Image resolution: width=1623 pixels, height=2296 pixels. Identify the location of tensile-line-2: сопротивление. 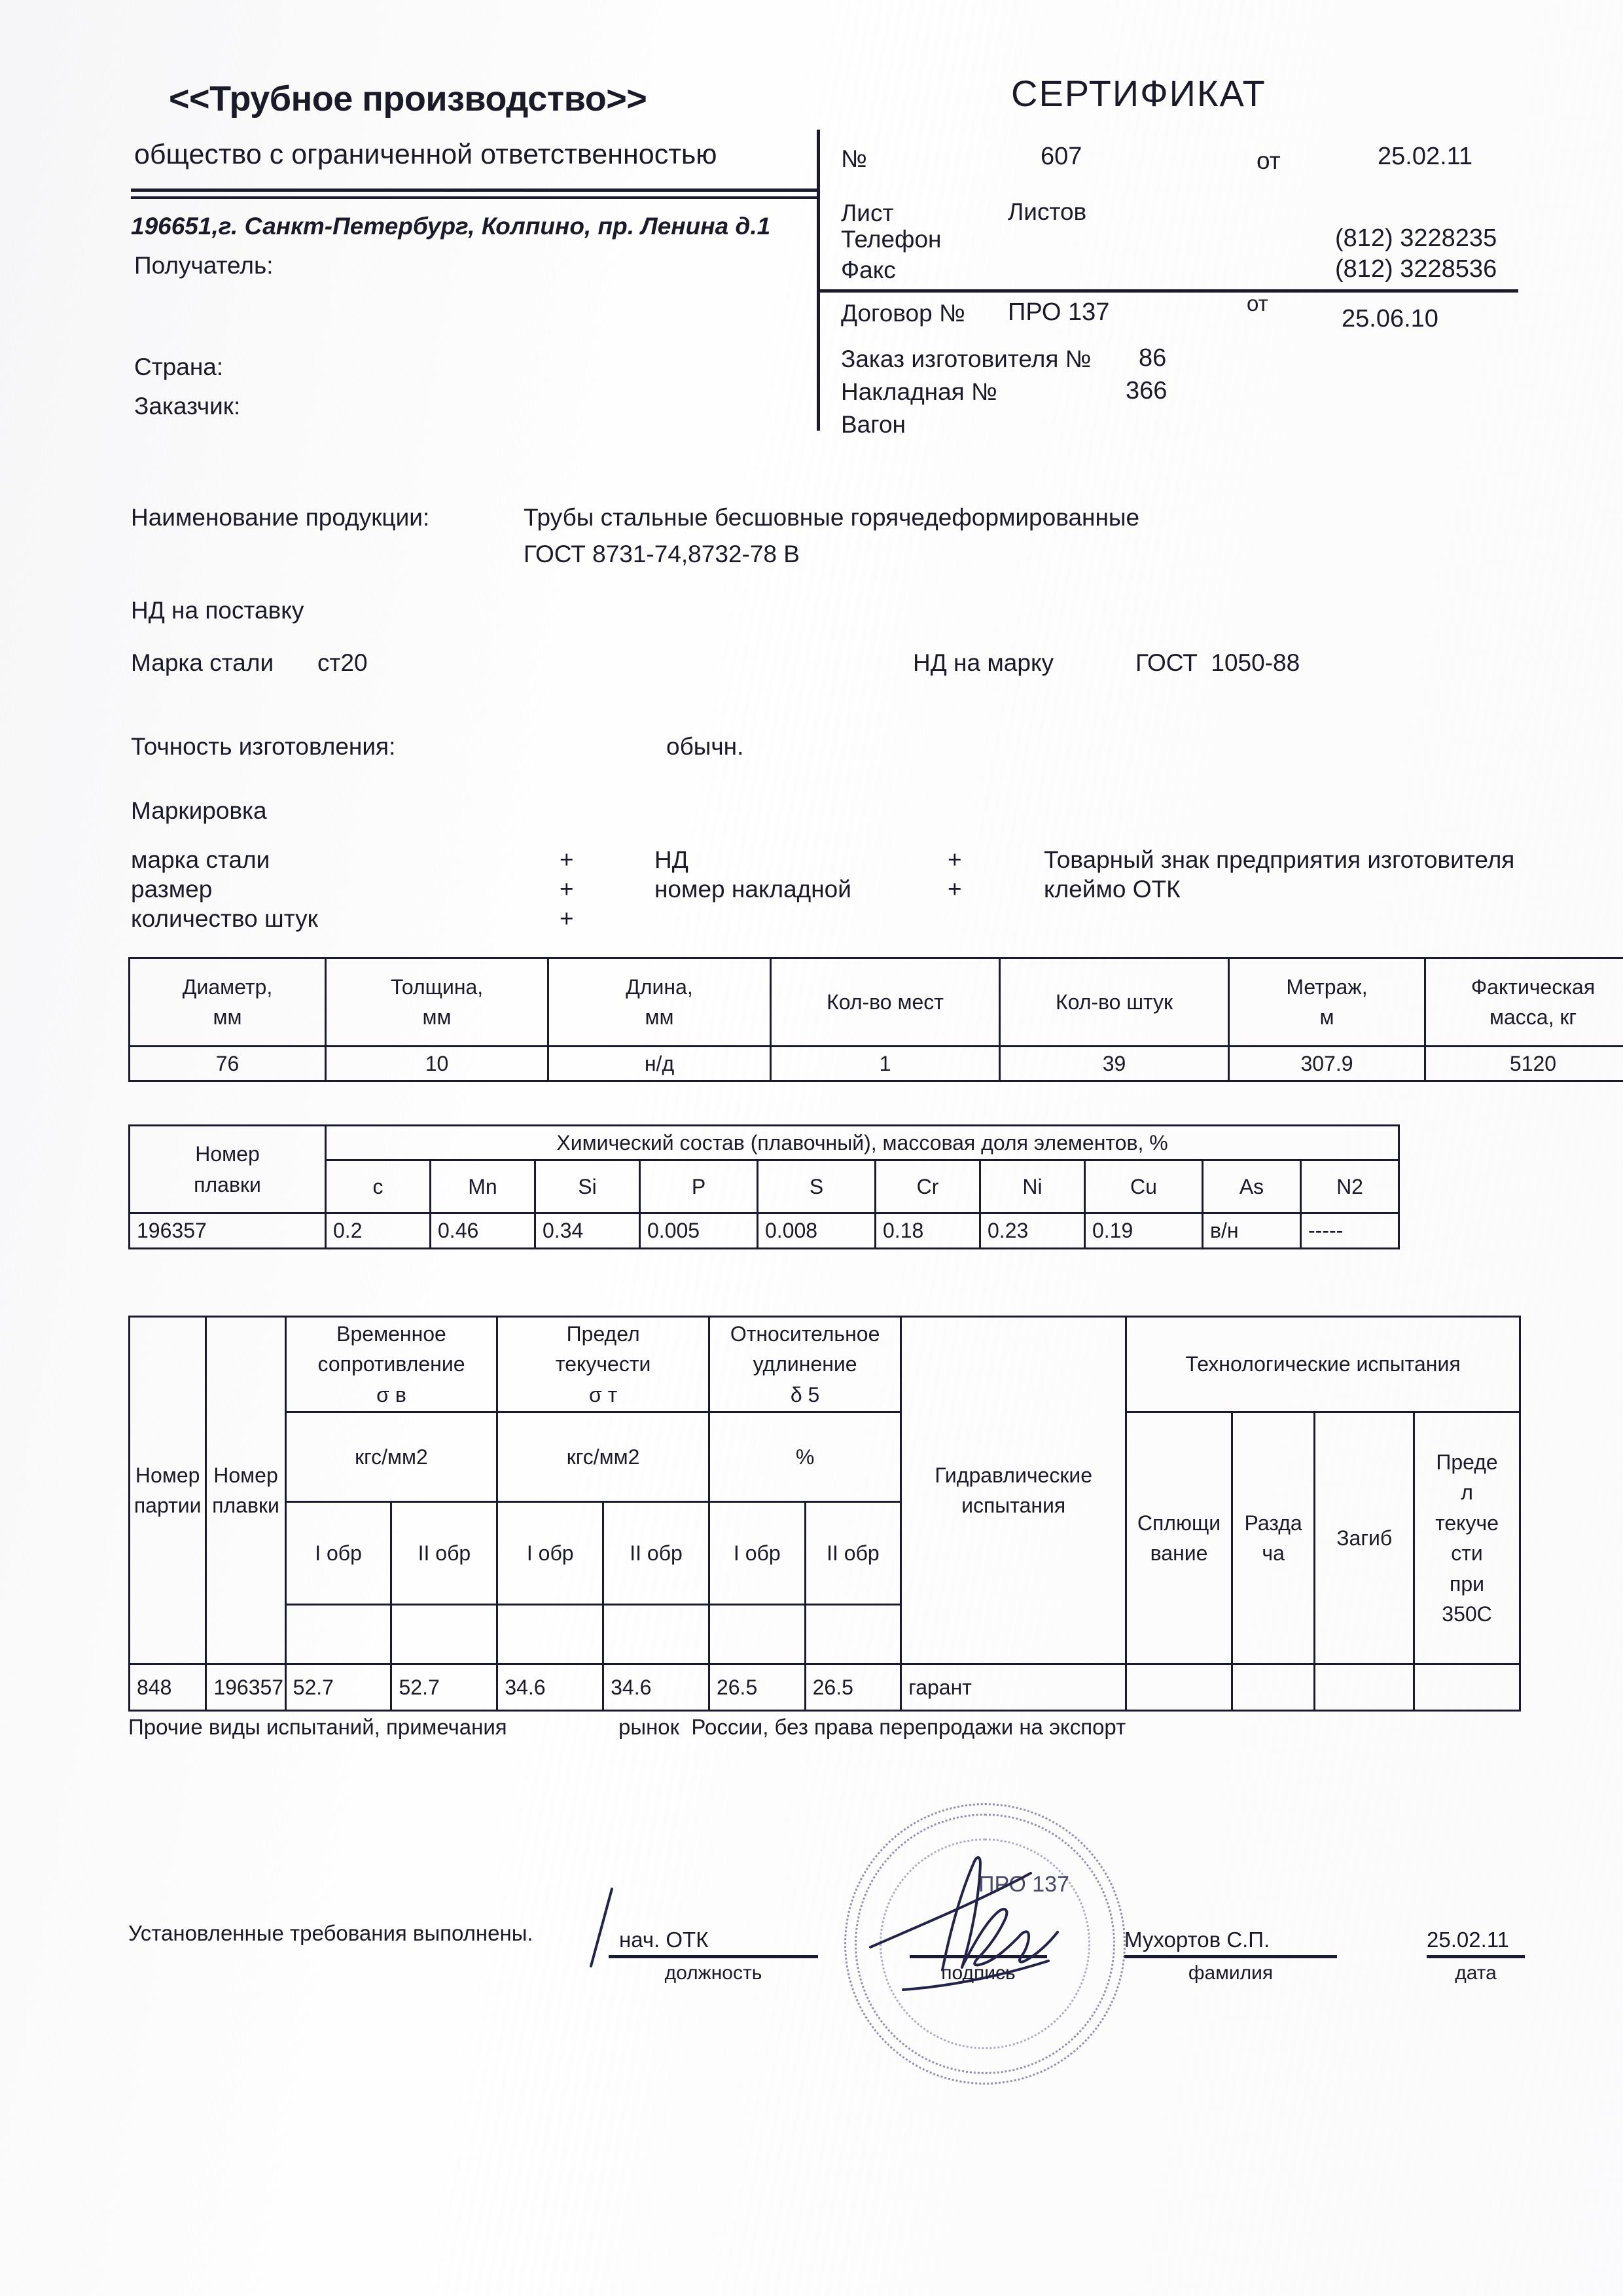
(391, 1364).